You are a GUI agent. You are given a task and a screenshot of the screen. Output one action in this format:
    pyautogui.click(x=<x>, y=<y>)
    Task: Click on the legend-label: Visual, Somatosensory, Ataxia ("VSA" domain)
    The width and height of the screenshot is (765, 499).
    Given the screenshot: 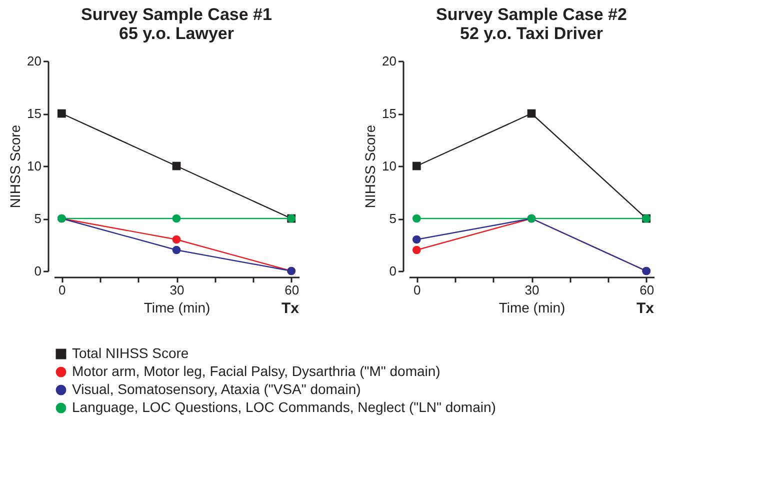 What is the action you would take?
    pyautogui.click(x=216, y=389)
    